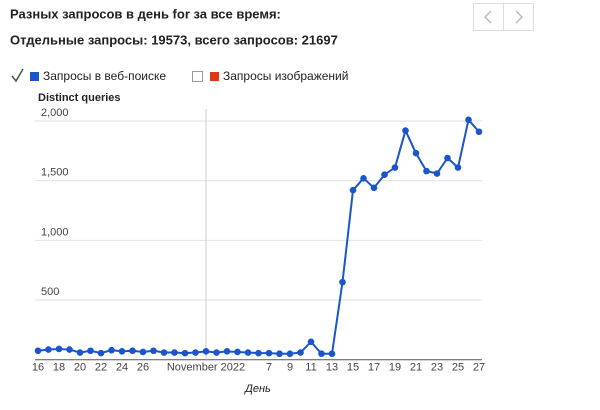  Describe the element at coordinates (416, 368) in the screenshot. I see `x-tick-label: 21` at that location.